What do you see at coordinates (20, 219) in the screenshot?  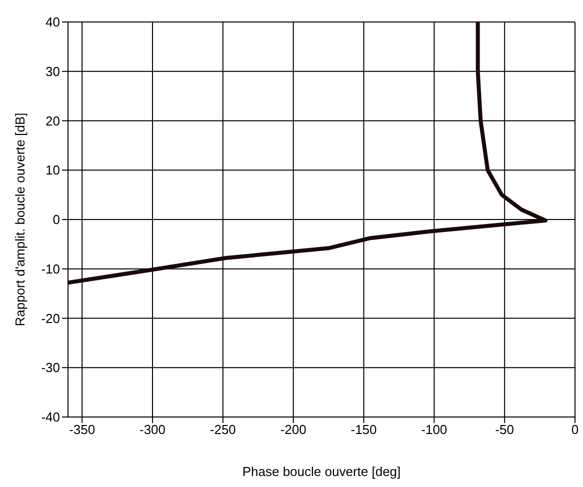 I see `y-axis-title: Rapport d'amplit. boucle ouverte [dB]` at bounding box center [20, 219].